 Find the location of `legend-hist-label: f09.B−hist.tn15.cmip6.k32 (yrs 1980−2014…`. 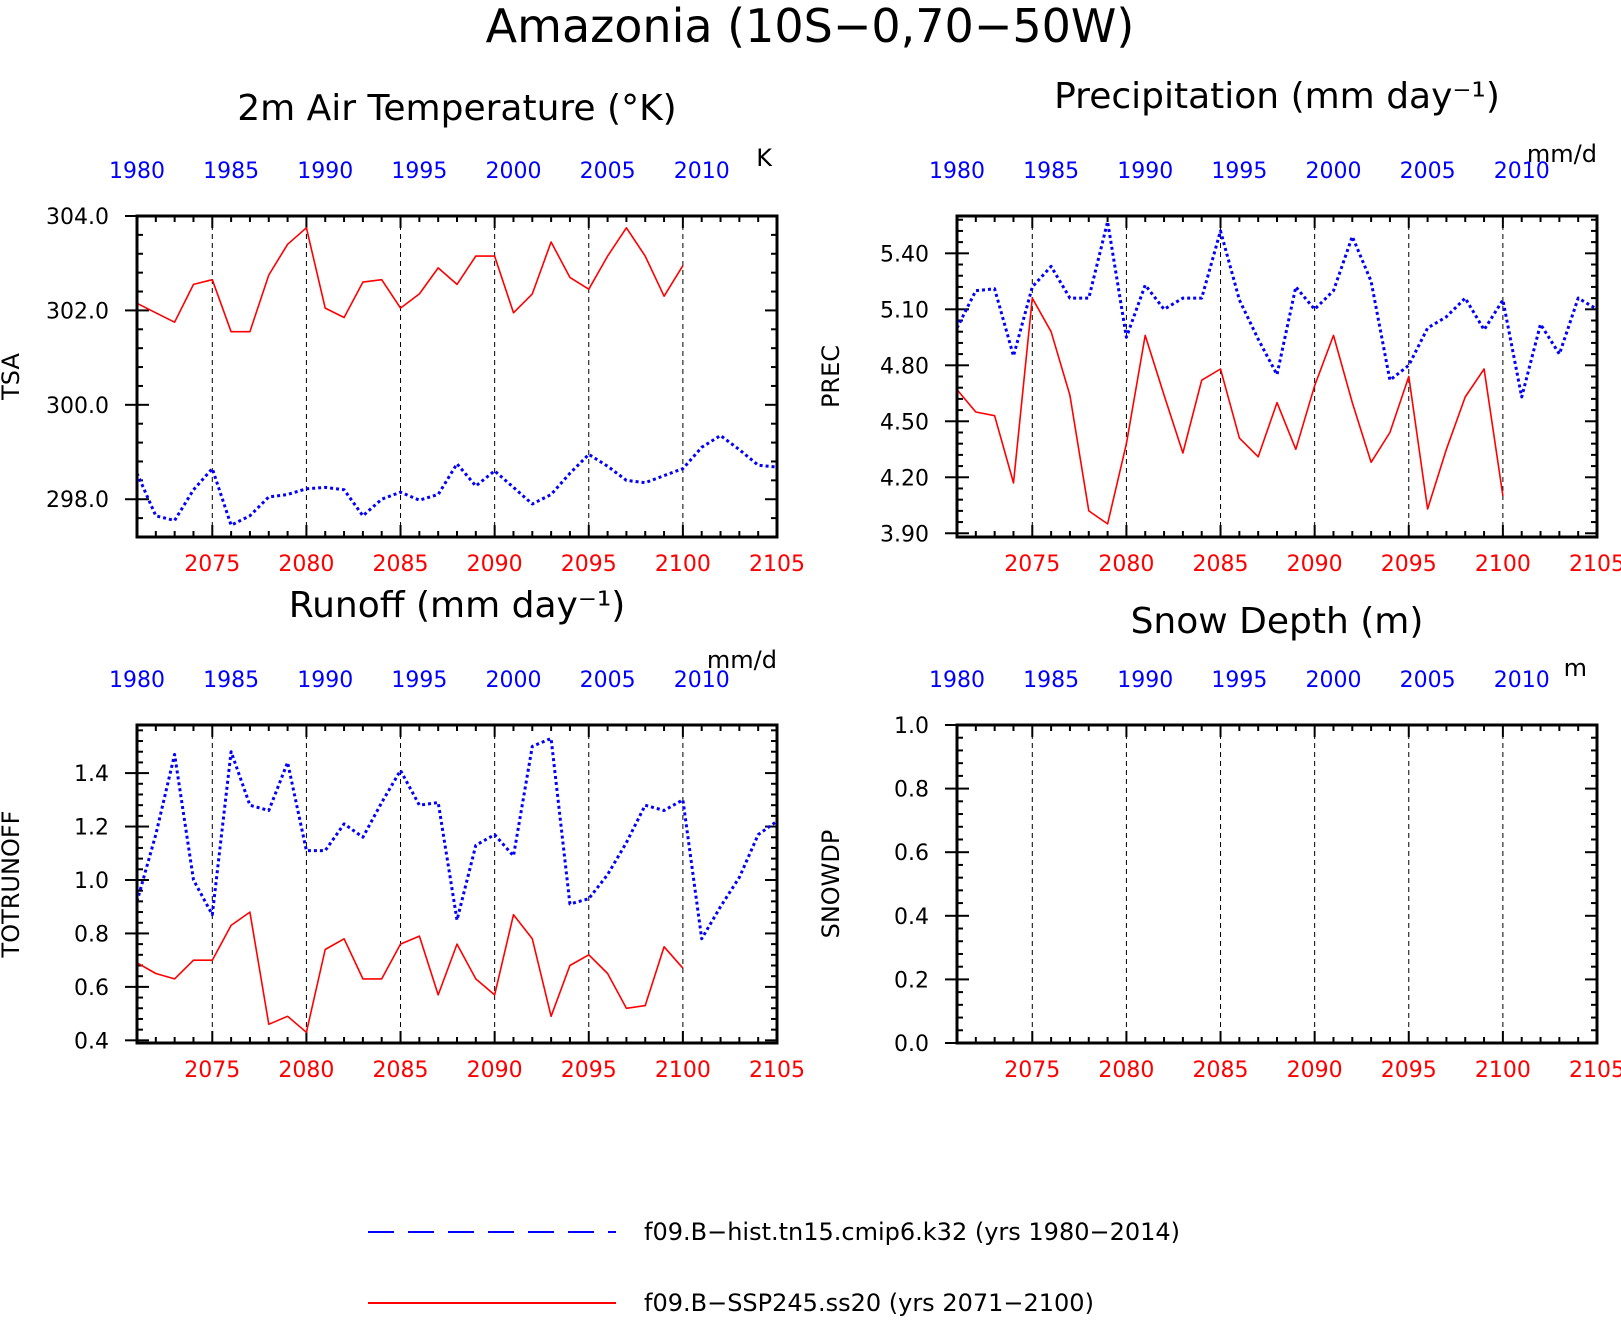

legend-hist-label: f09.B−hist.tn15.cmip6.k32 (yrs 1980−2014… is located at coordinates (912, 1232).